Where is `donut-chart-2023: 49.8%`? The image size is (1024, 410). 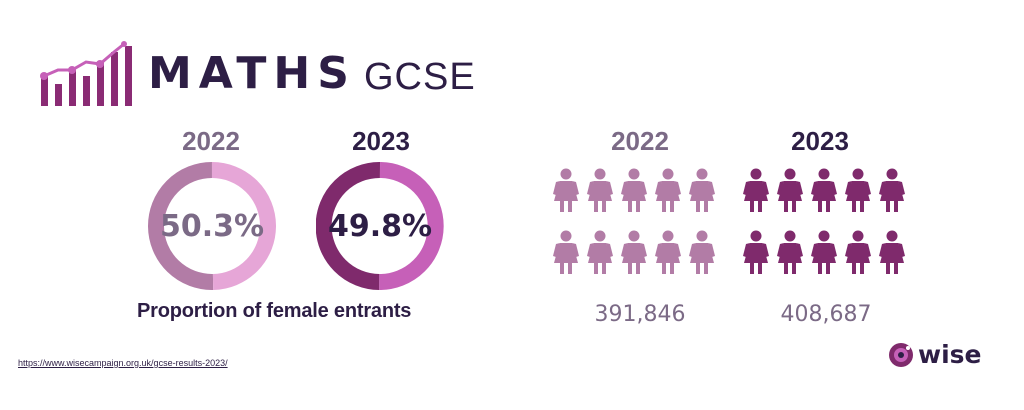
donut-chart-2023: 49.8% is located at coordinates (379, 226).